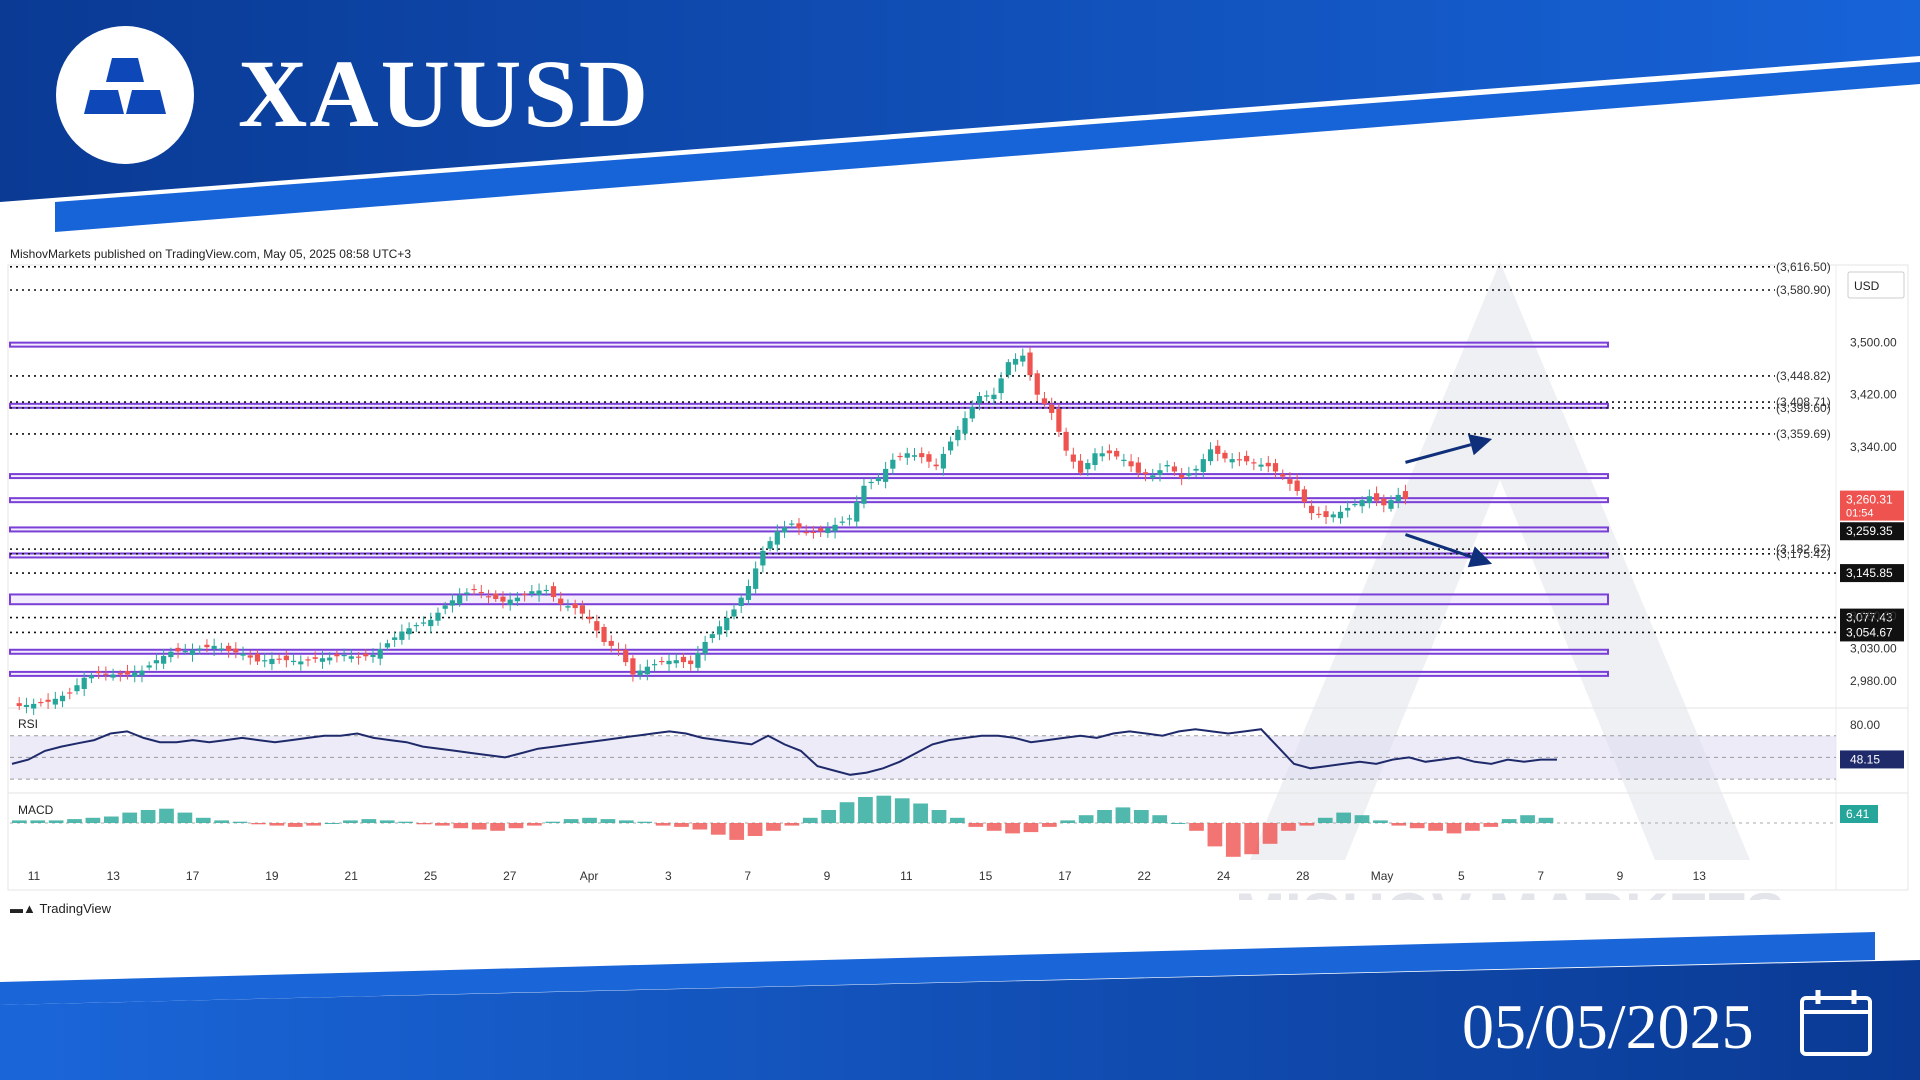  I want to click on tradingview-footer: ▬▲ TradingView, so click(60, 908).